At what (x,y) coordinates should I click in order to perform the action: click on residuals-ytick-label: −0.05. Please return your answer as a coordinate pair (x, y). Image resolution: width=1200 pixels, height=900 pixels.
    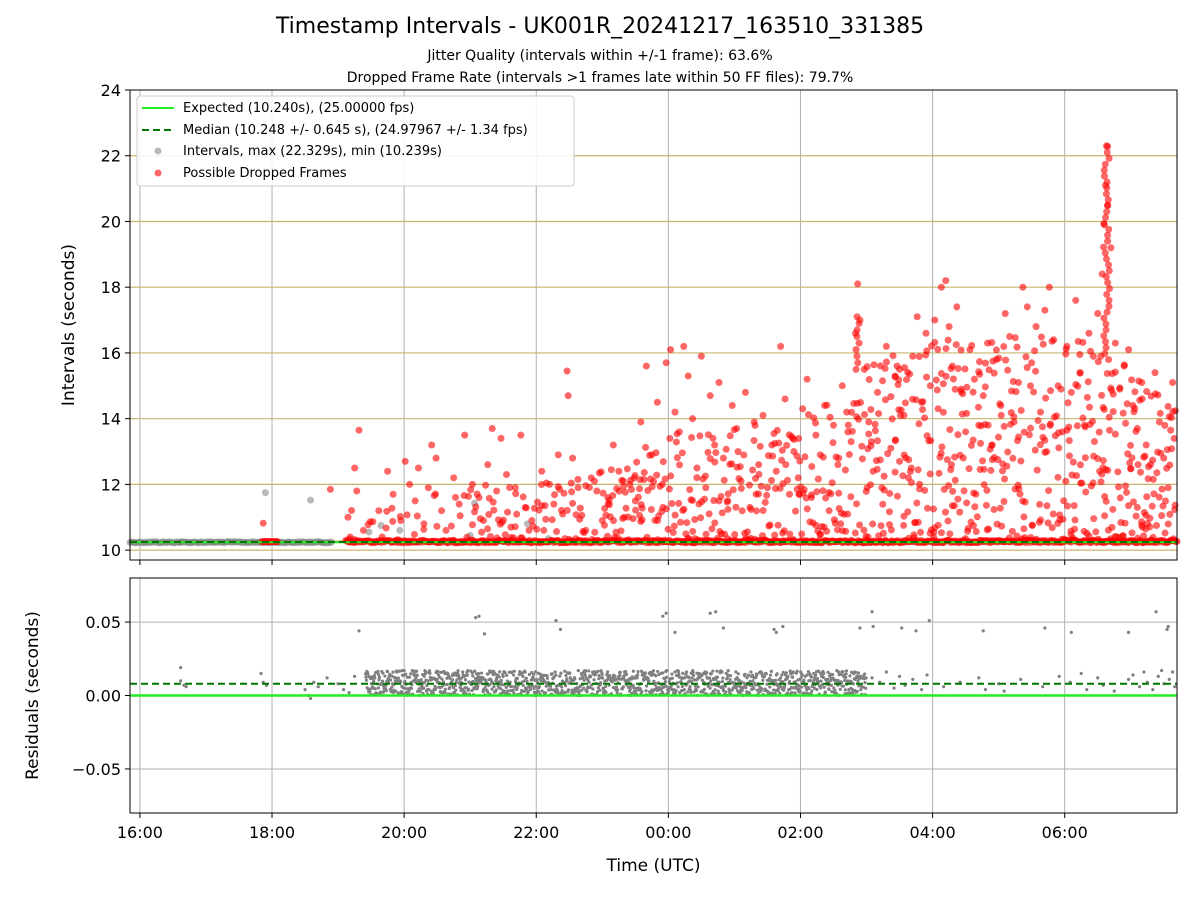
    Looking at the image, I should click on (96, 769).